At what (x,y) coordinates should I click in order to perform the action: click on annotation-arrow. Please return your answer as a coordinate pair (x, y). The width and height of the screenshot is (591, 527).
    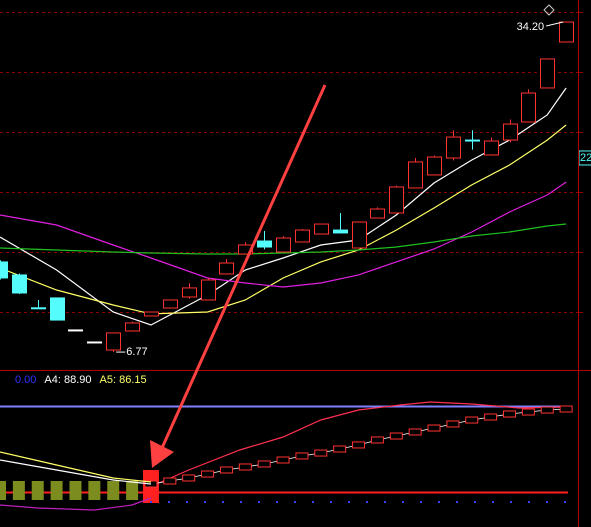
    Looking at the image, I should click on (554, 24).